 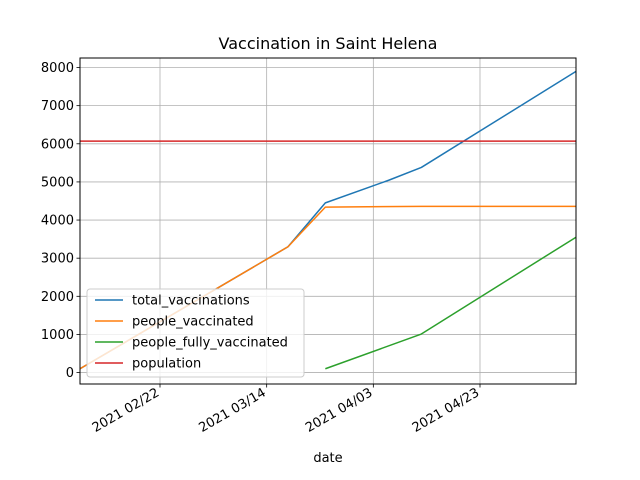 What do you see at coordinates (57, 68) in the screenshot?
I see `y-tick-label: 8000` at bounding box center [57, 68].